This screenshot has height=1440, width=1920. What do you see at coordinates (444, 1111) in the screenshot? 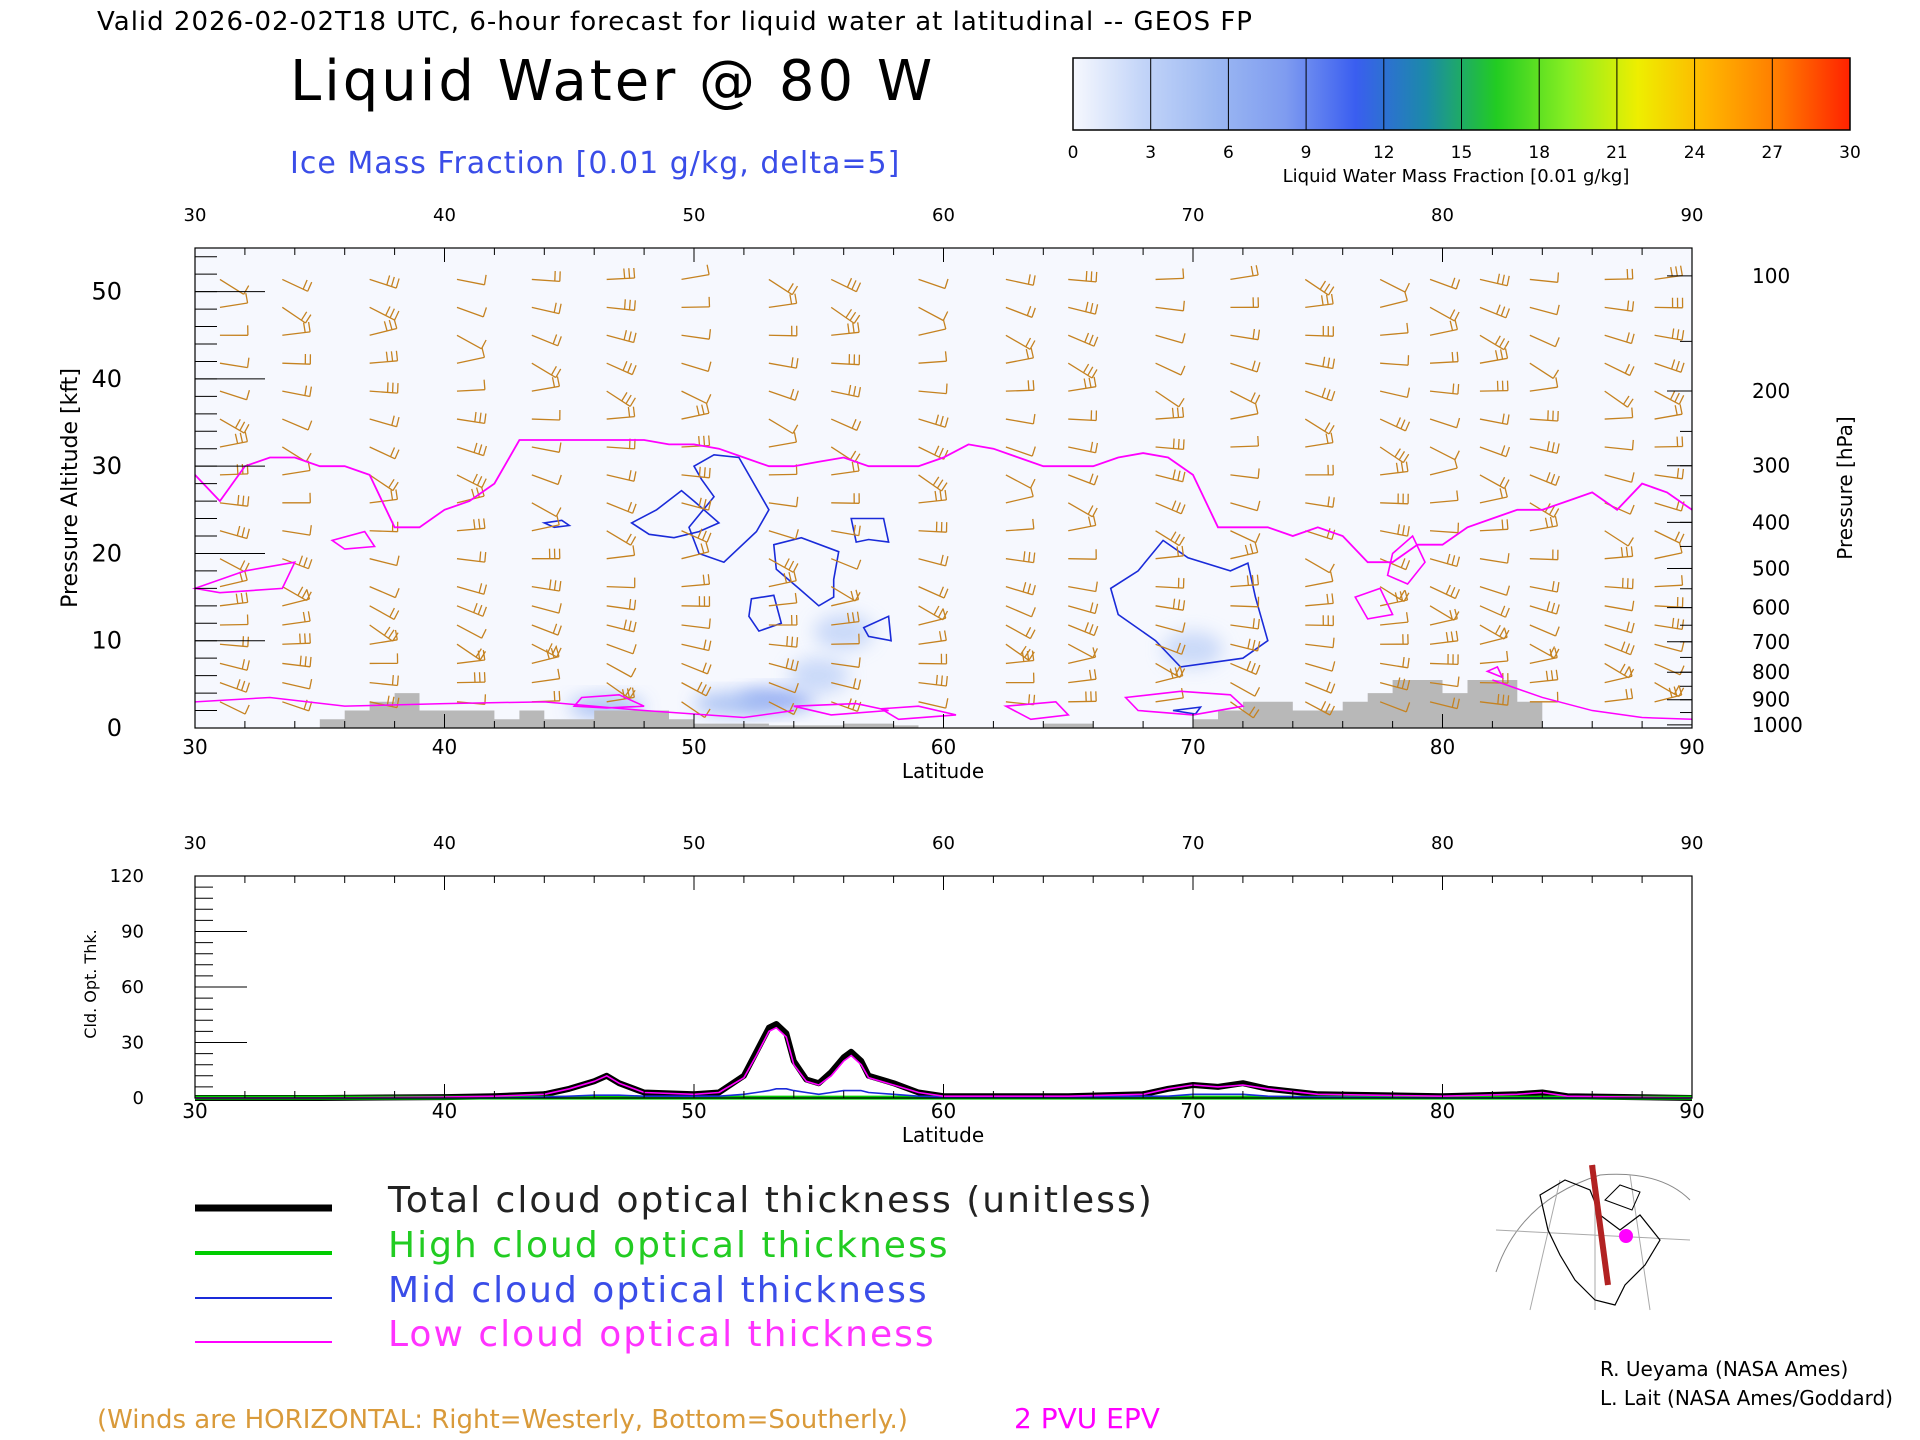
I see `x-tick-label: 40` at bounding box center [444, 1111].